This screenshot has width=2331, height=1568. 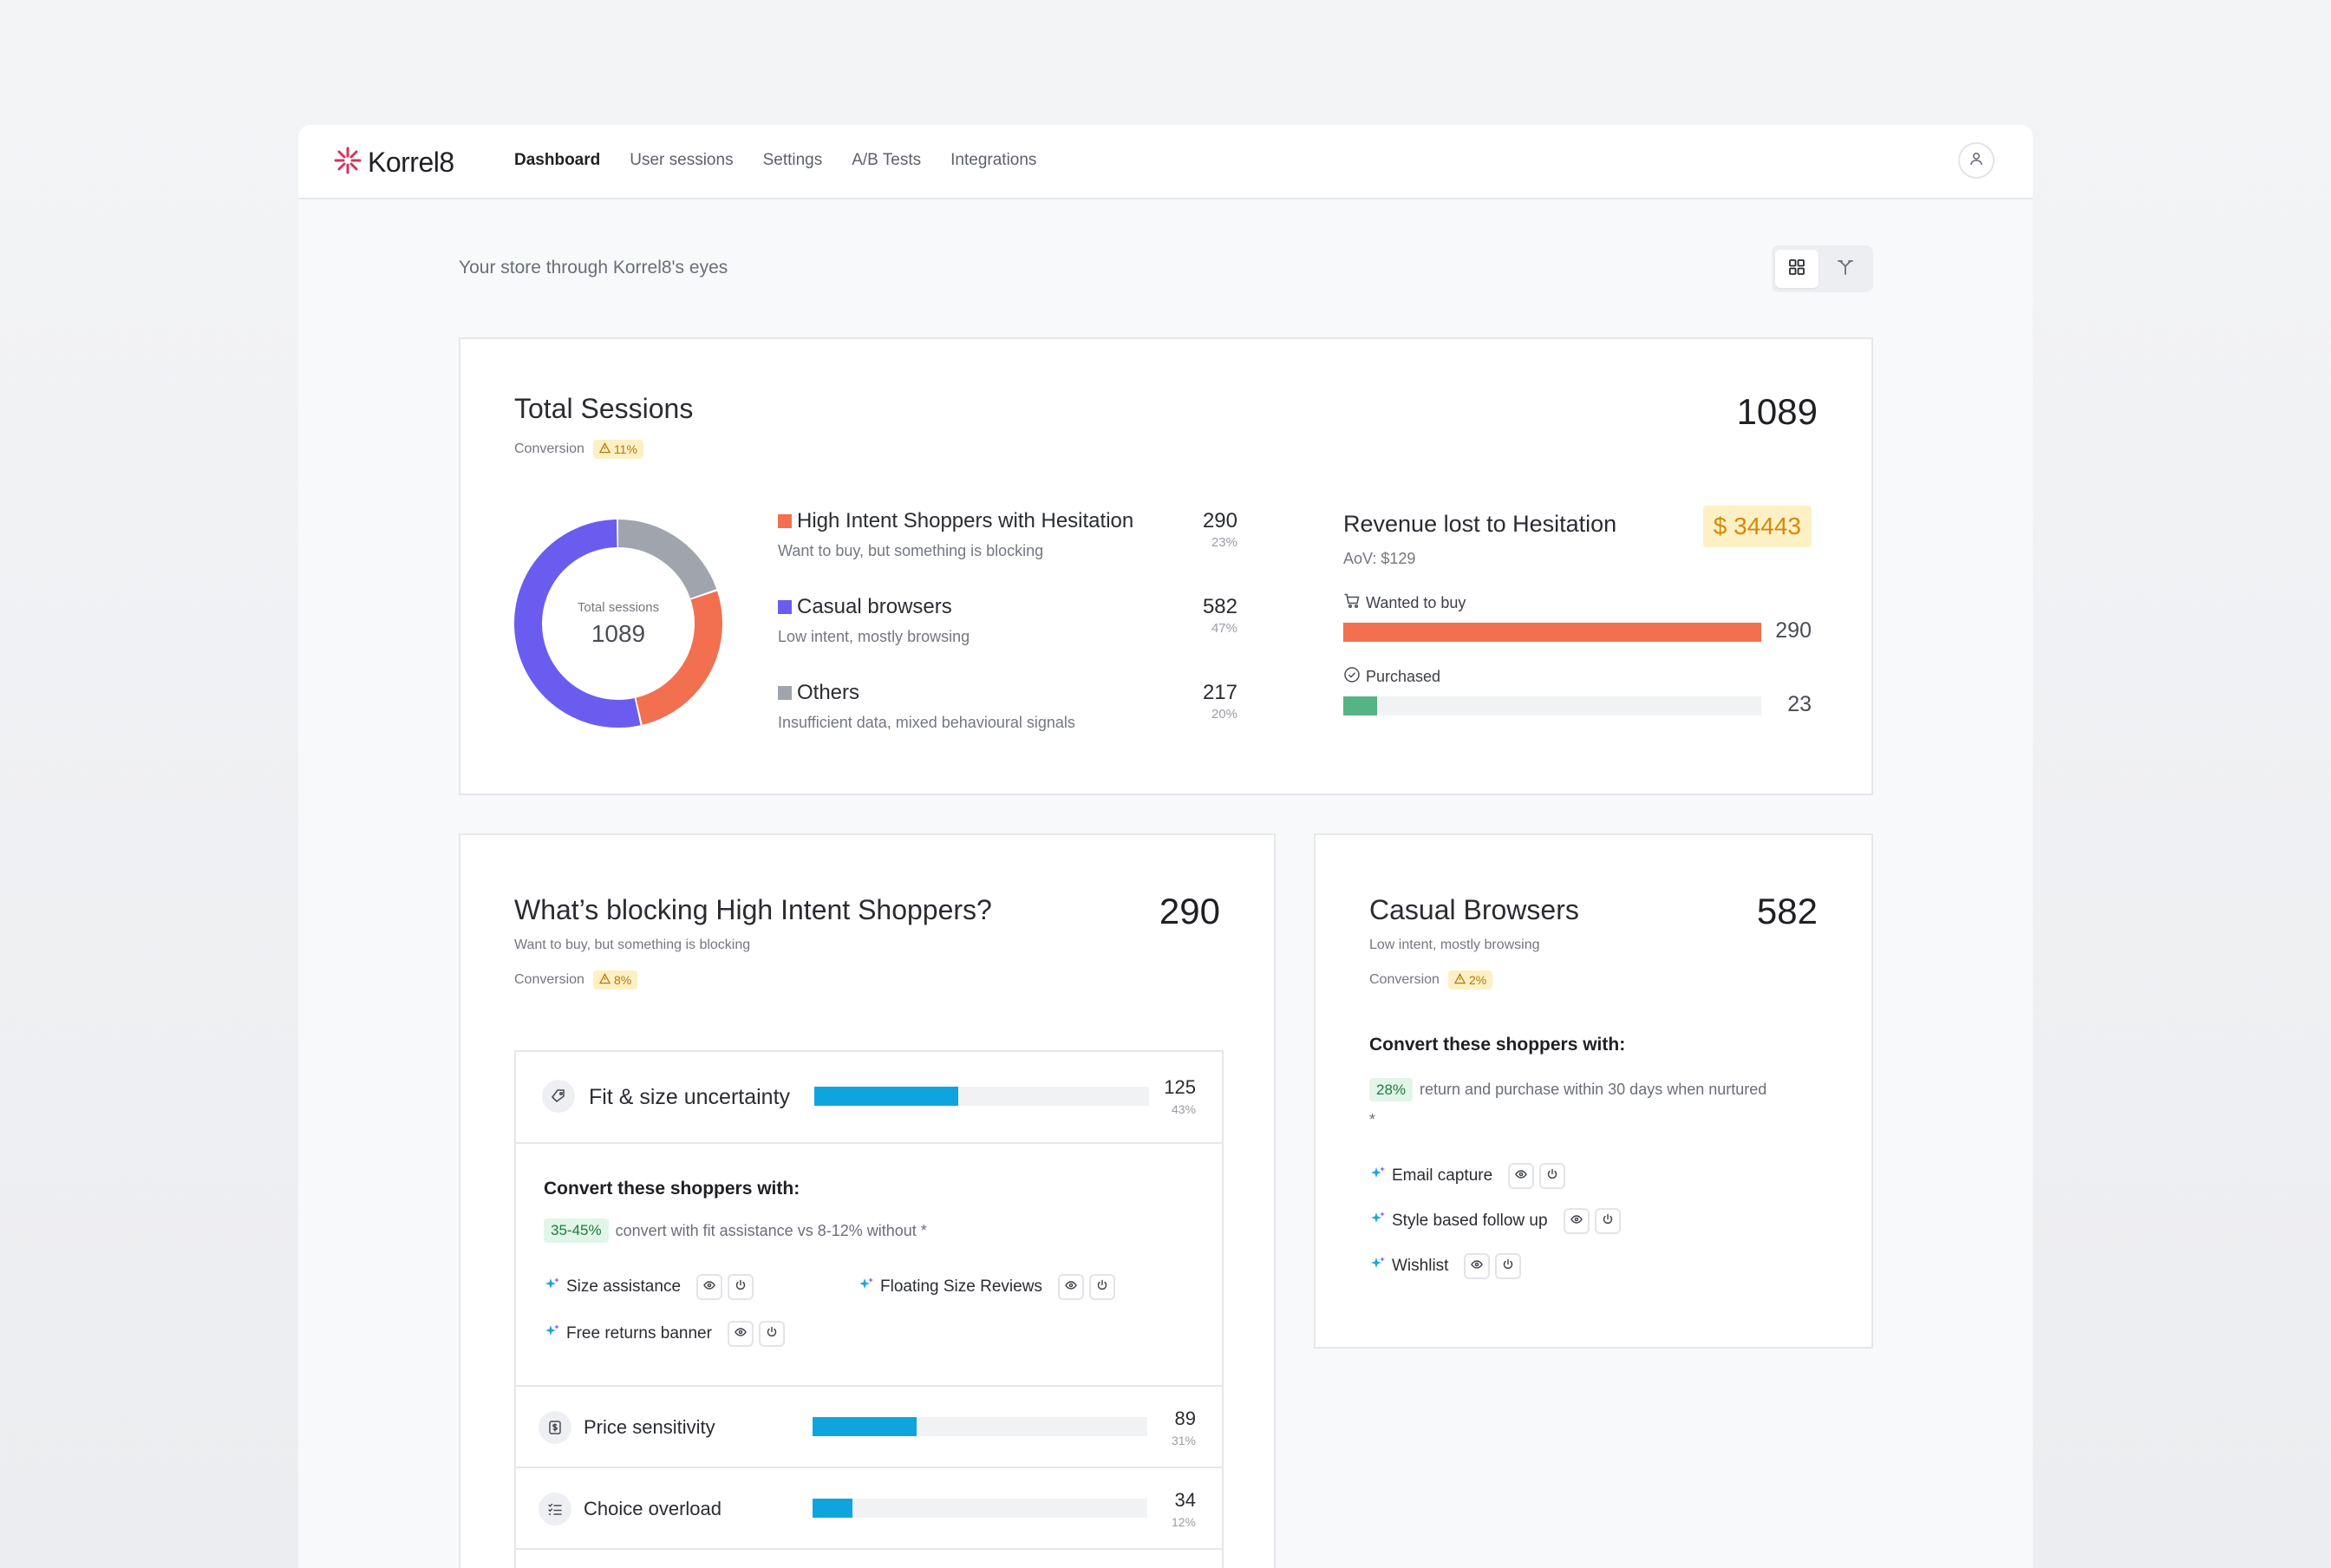 I want to click on cart-icon, so click(x=1352, y=603).